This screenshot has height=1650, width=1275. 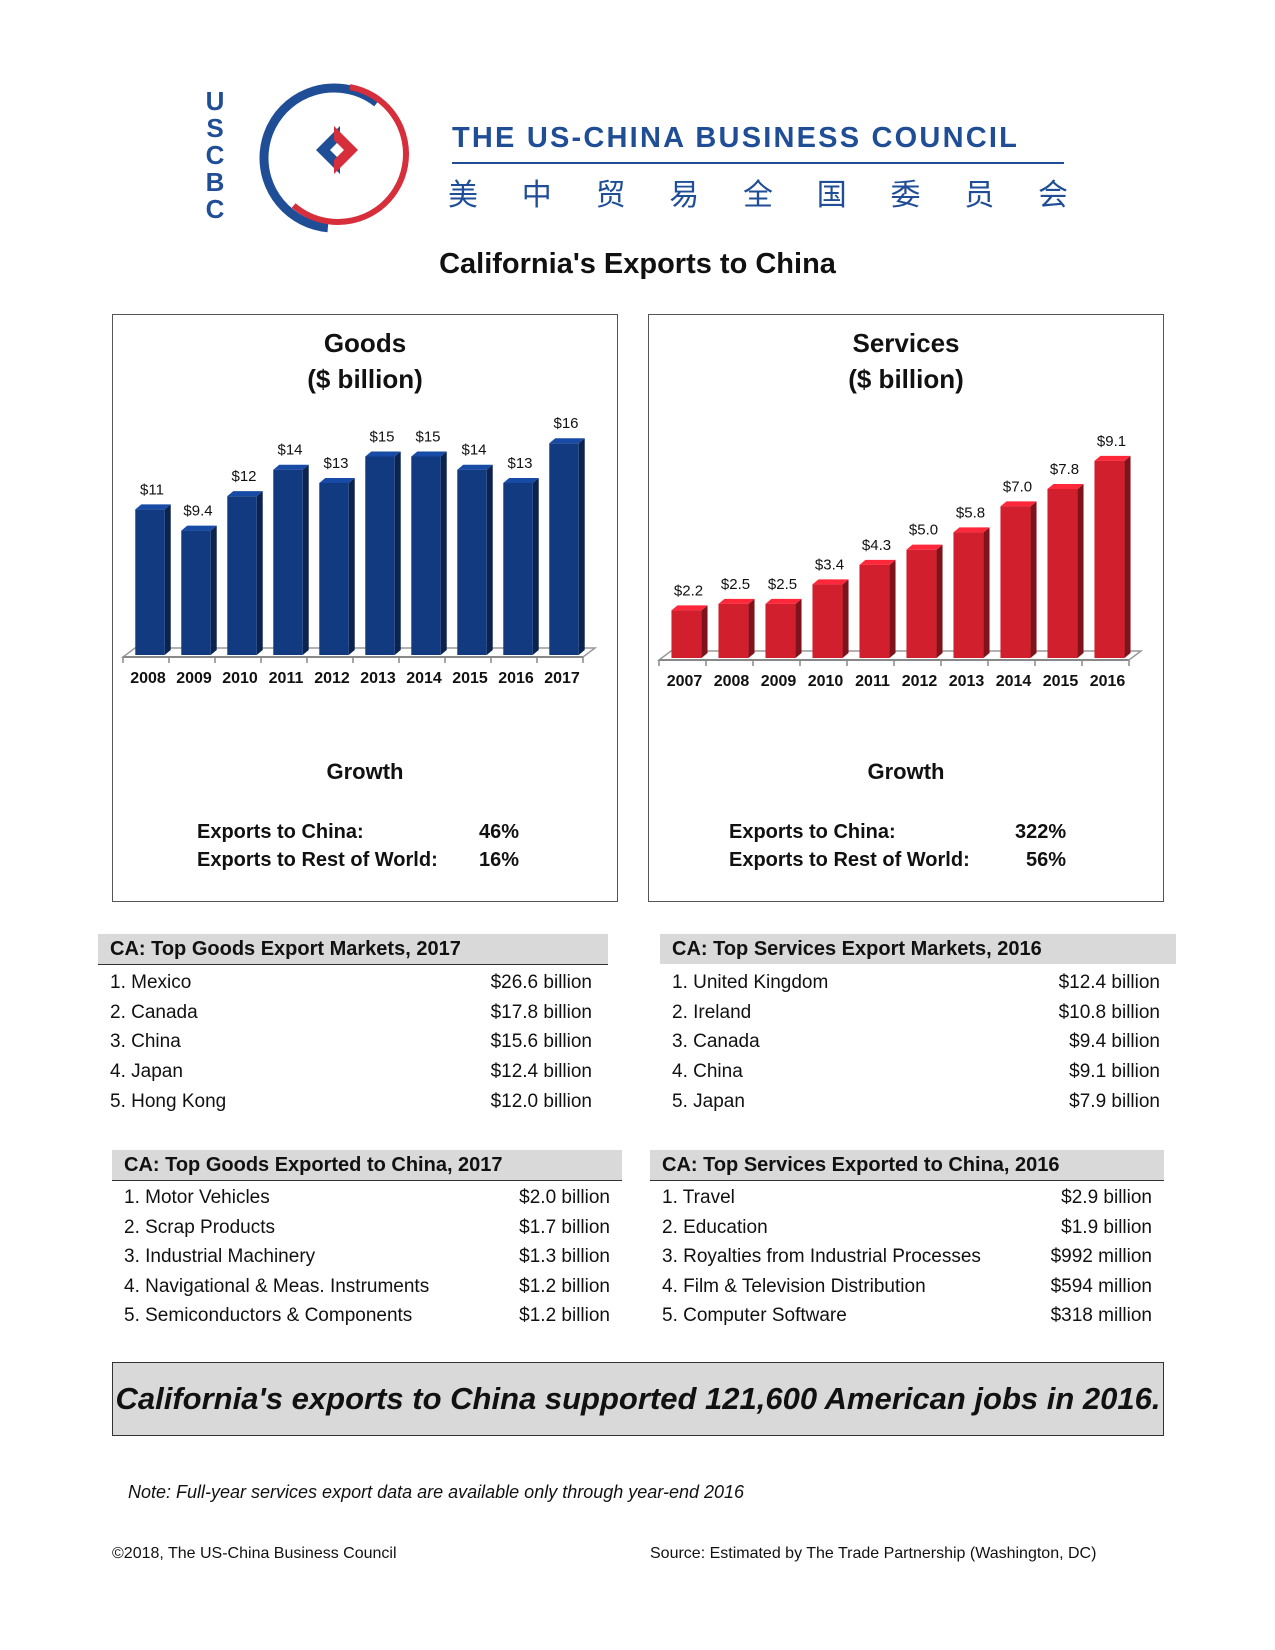 What do you see at coordinates (1041, 832) in the screenshot?
I see `growth-value: 322%` at bounding box center [1041, 832].